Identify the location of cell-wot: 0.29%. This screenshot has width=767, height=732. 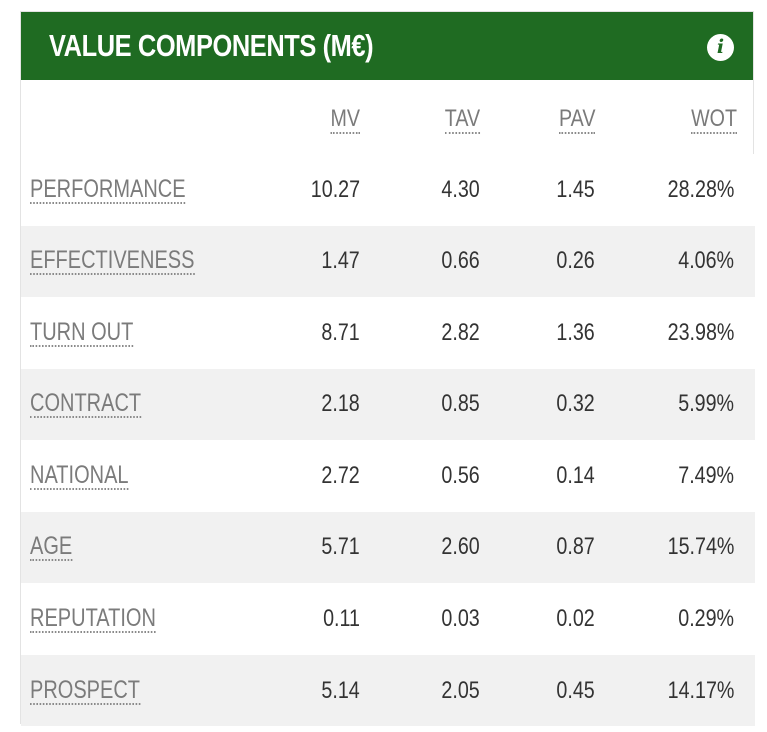
(684, 618).